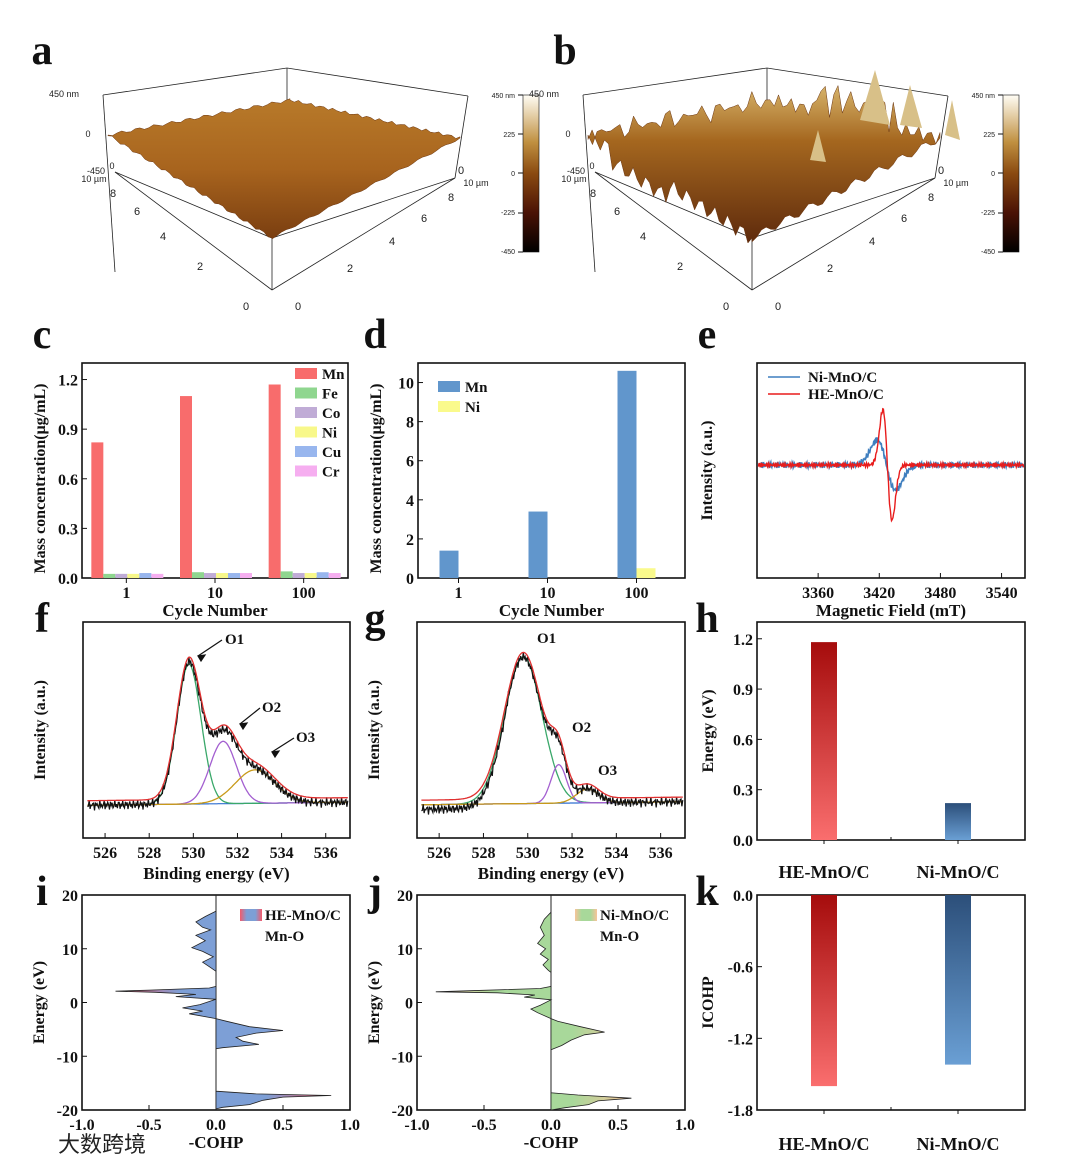  I want to click on x-tick-label: 526, so click(105, 853).